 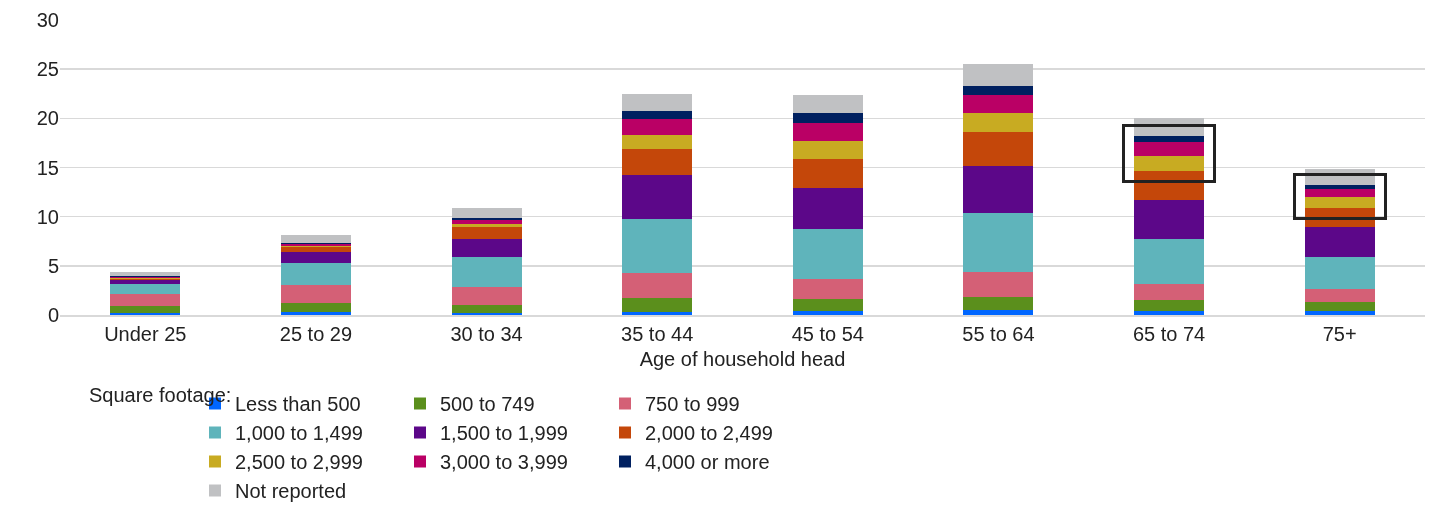 What do you see at coordinates (299, 462) in the screenshot?
I see `legend-label: 2,500 to 2,999` at bounding box center [299, 462].